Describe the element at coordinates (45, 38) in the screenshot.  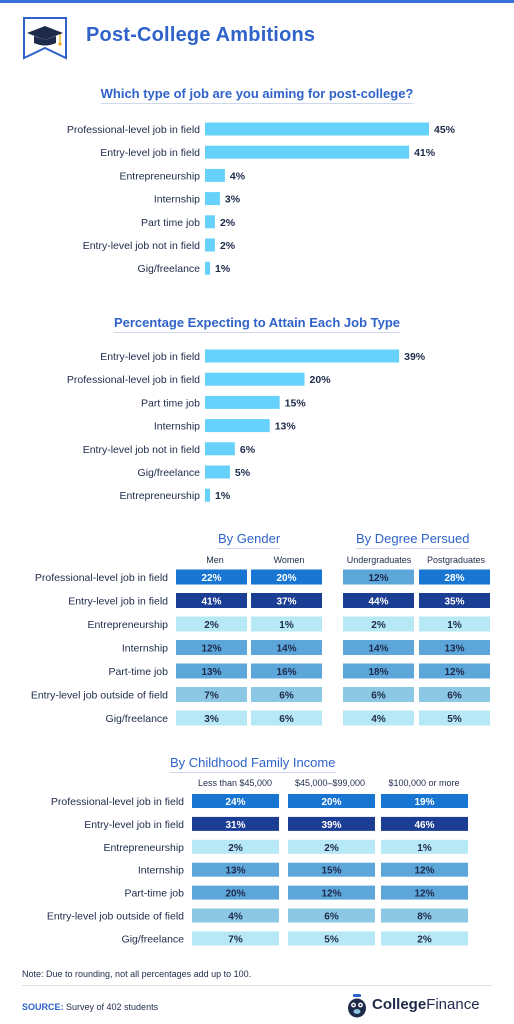
I see `graduation-cap-icon` at that location.